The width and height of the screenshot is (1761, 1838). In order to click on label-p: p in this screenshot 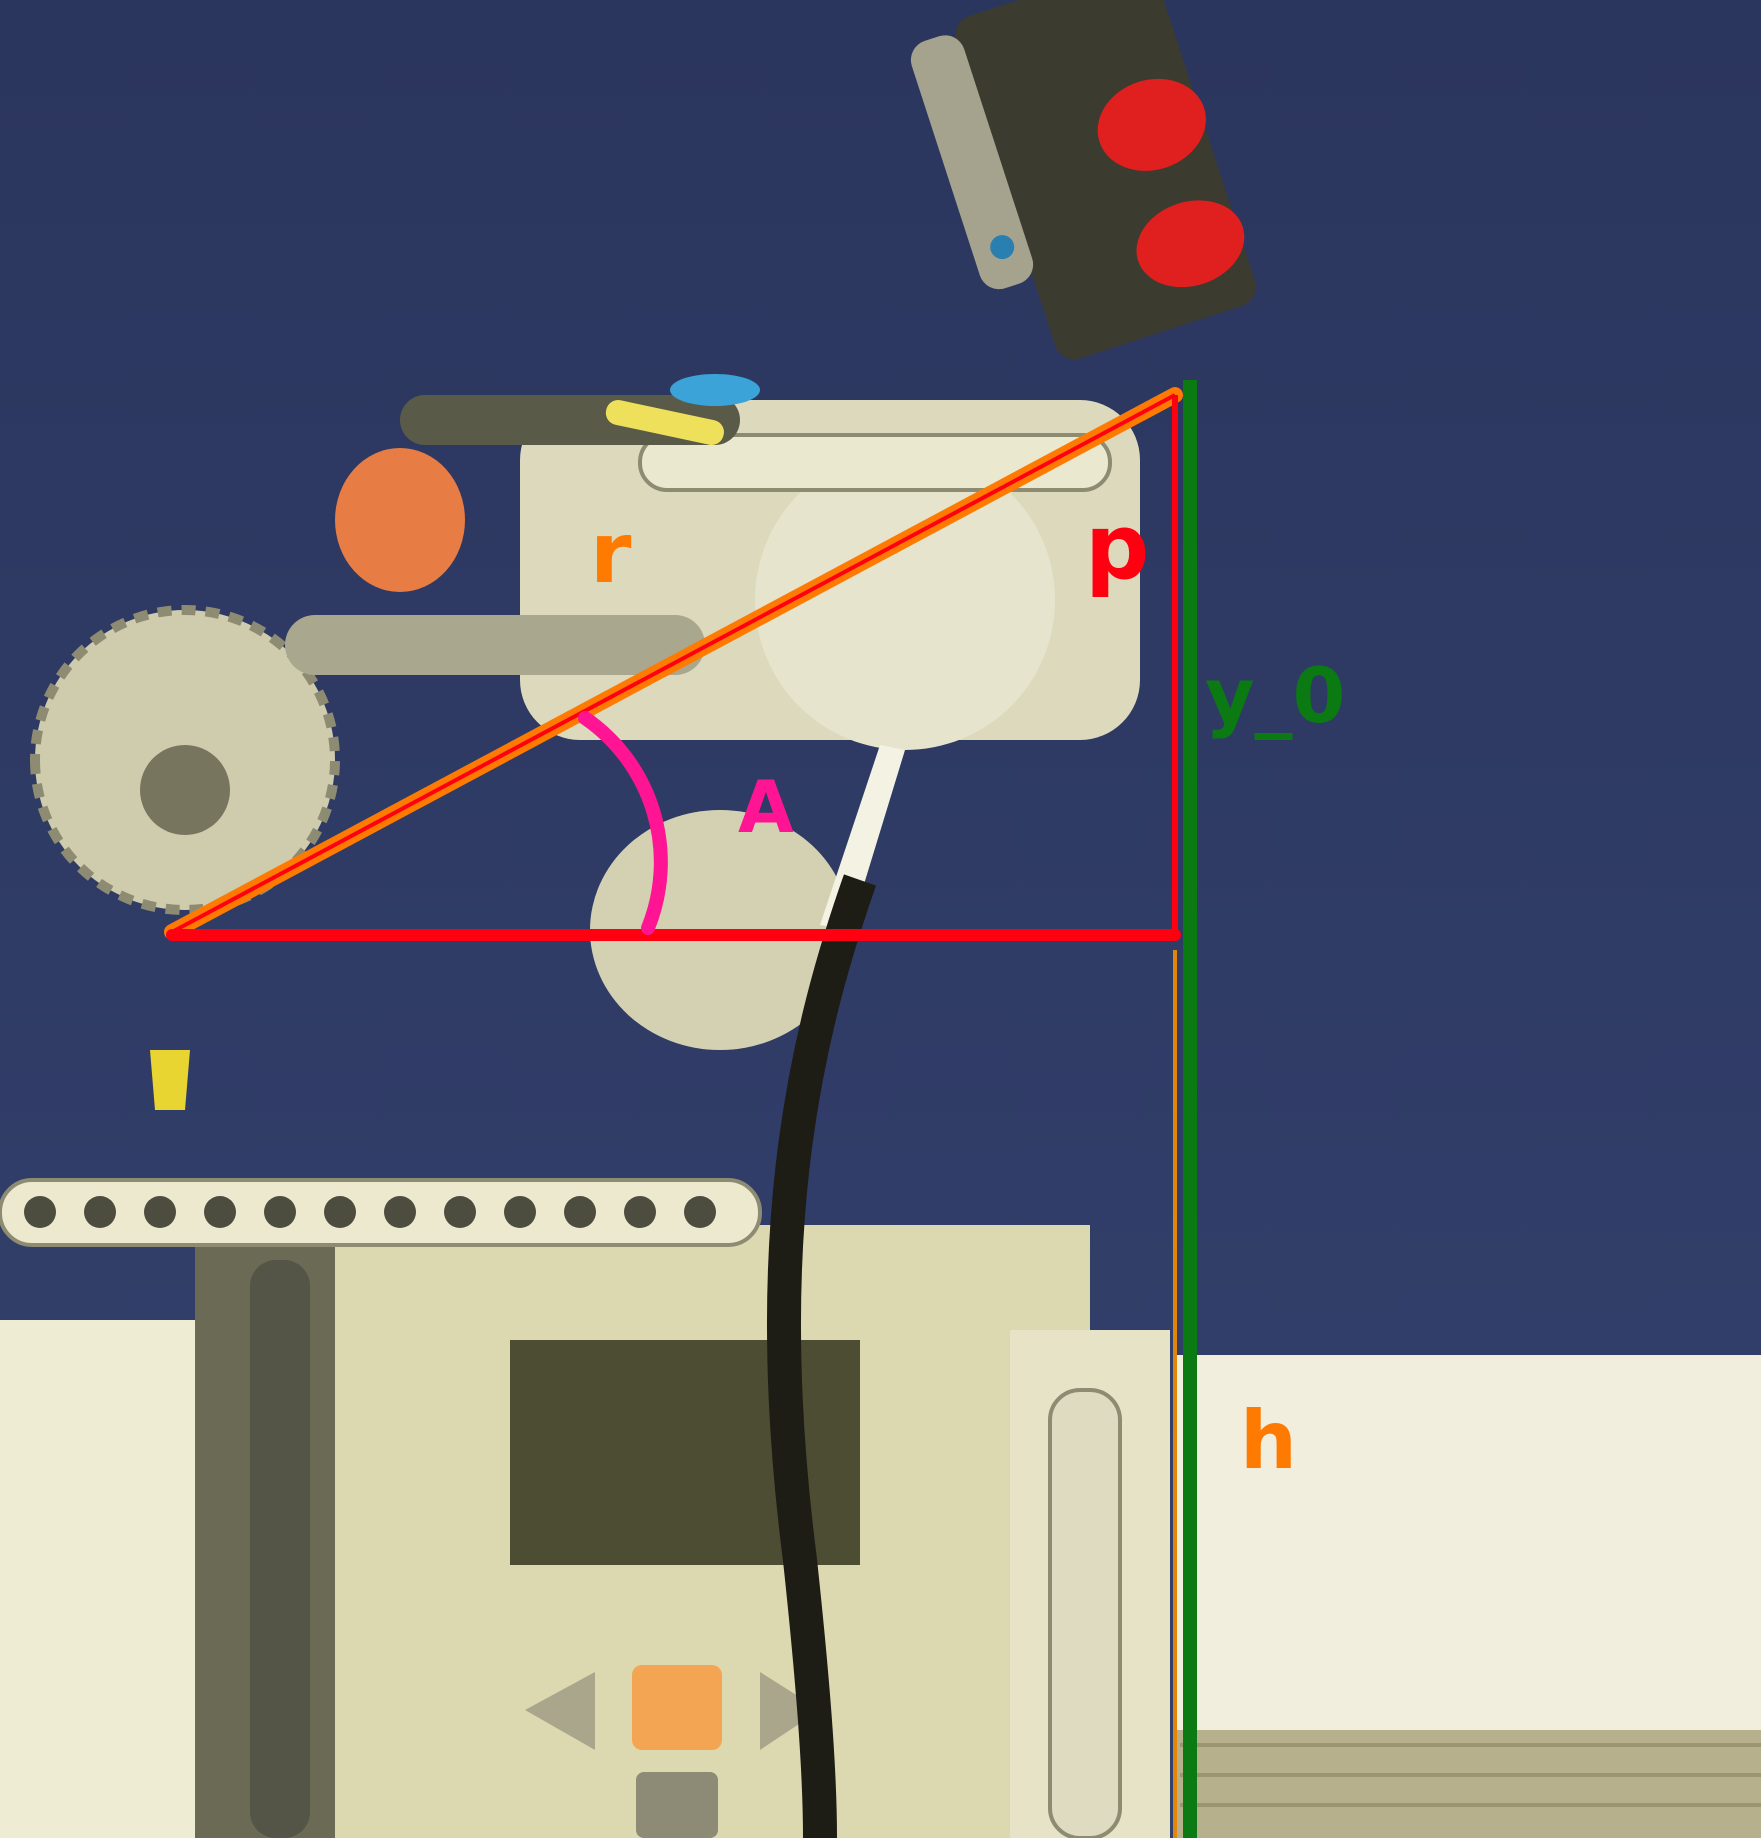, I will do `click(1117, 547)`.